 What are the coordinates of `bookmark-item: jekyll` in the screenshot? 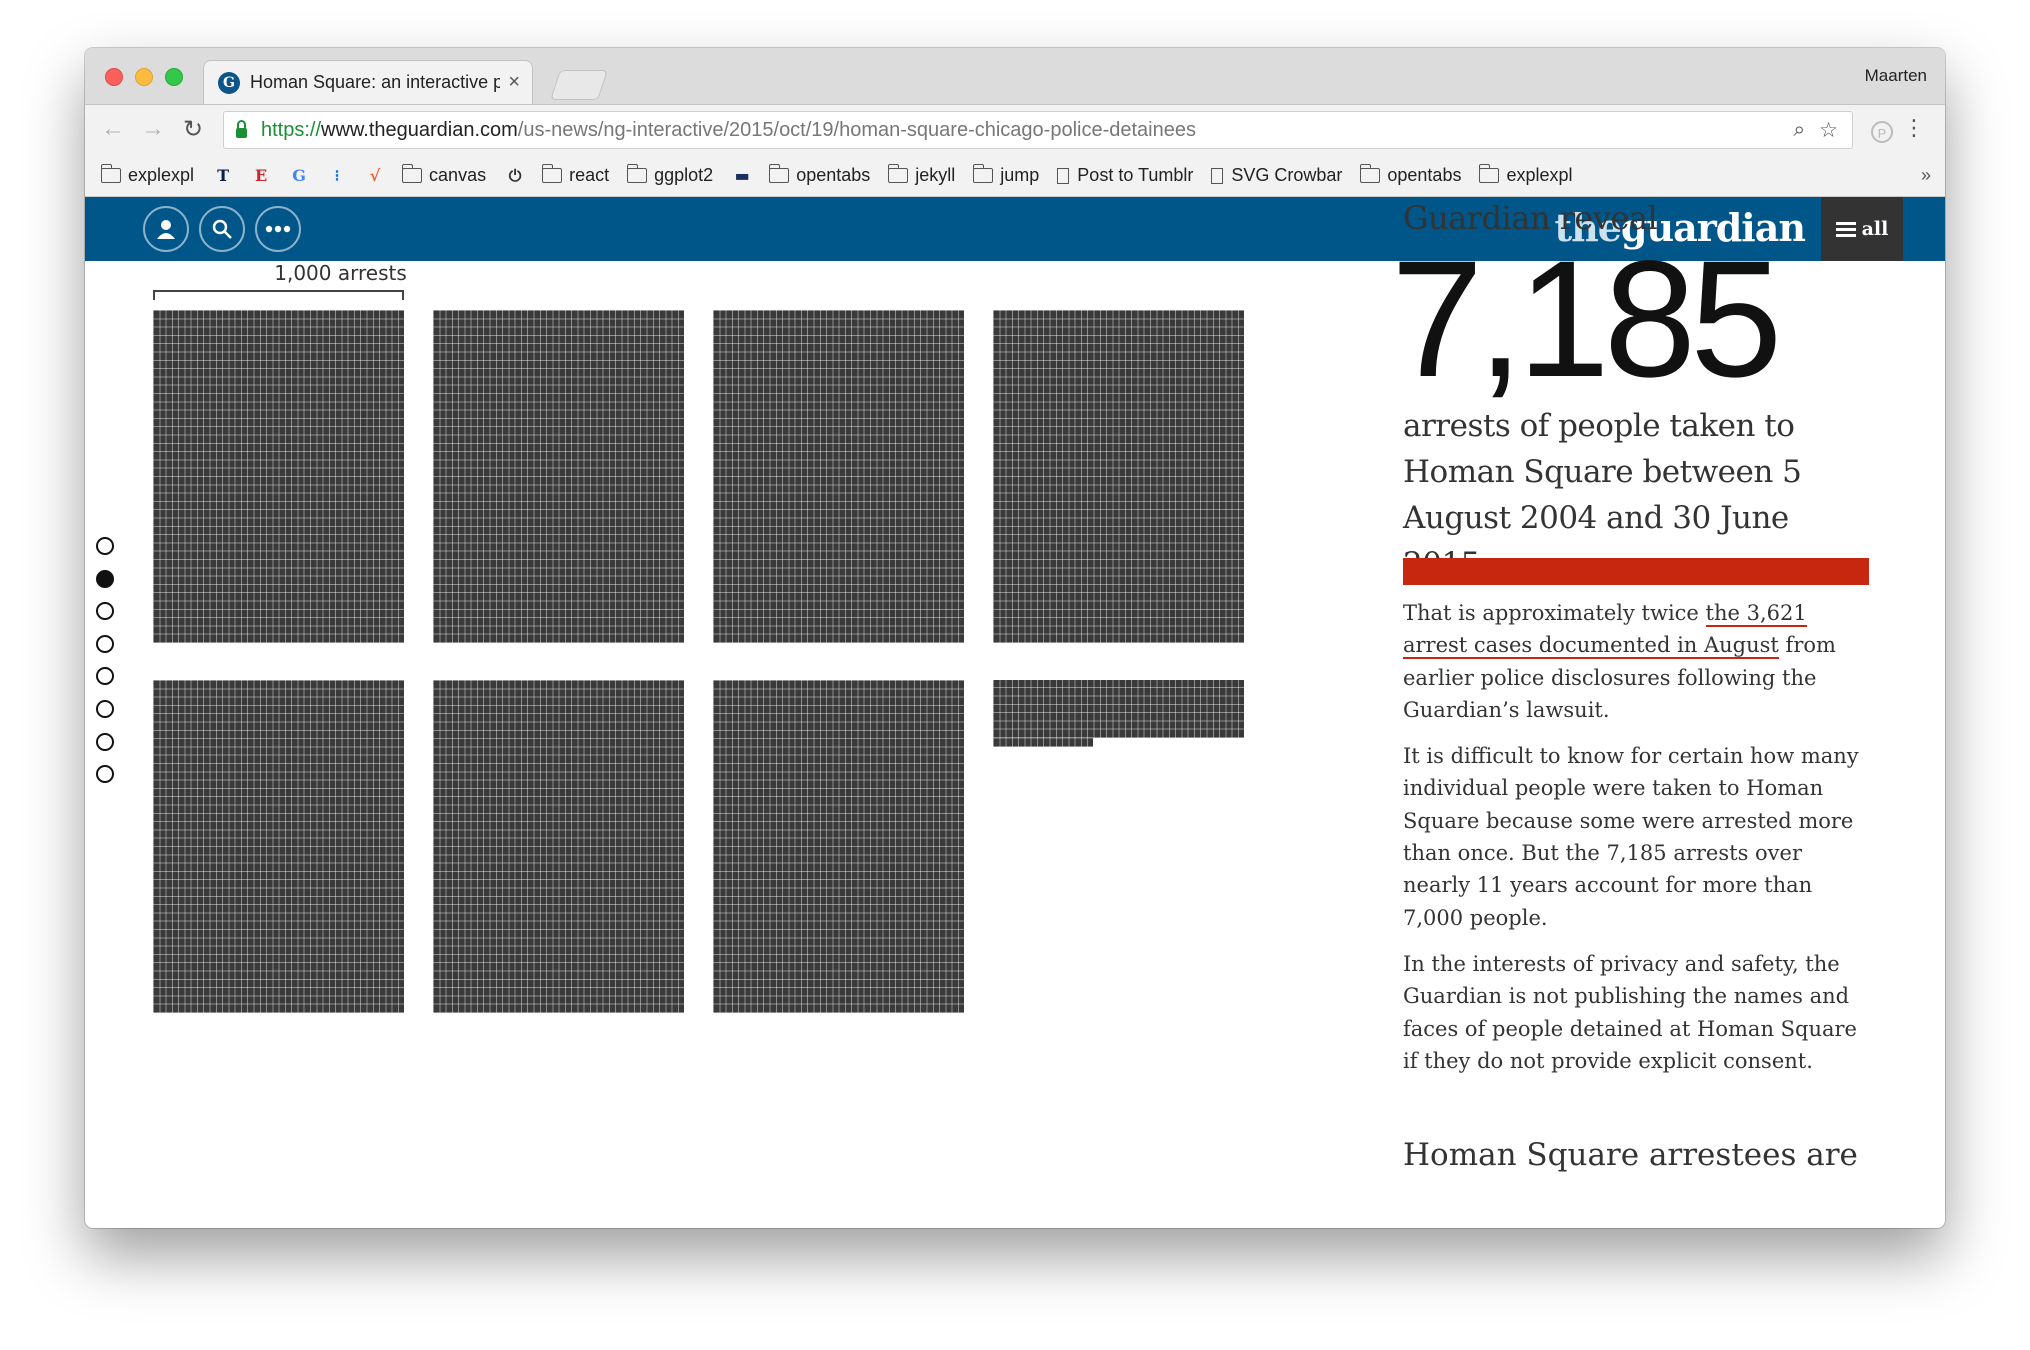 It's located at (921, 175).